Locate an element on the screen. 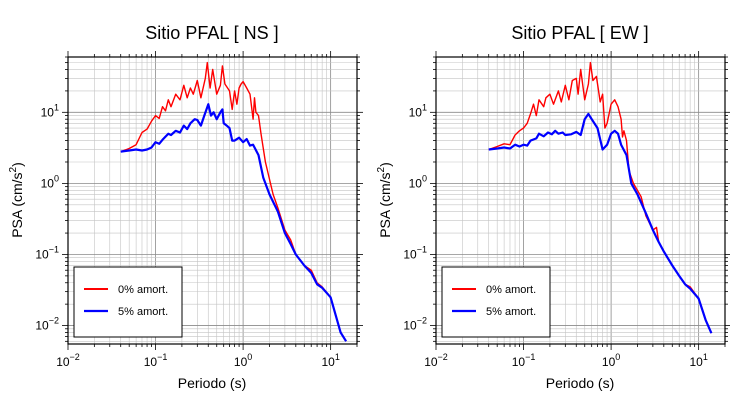  legend-box-ew is located at coordinates (496, 302).